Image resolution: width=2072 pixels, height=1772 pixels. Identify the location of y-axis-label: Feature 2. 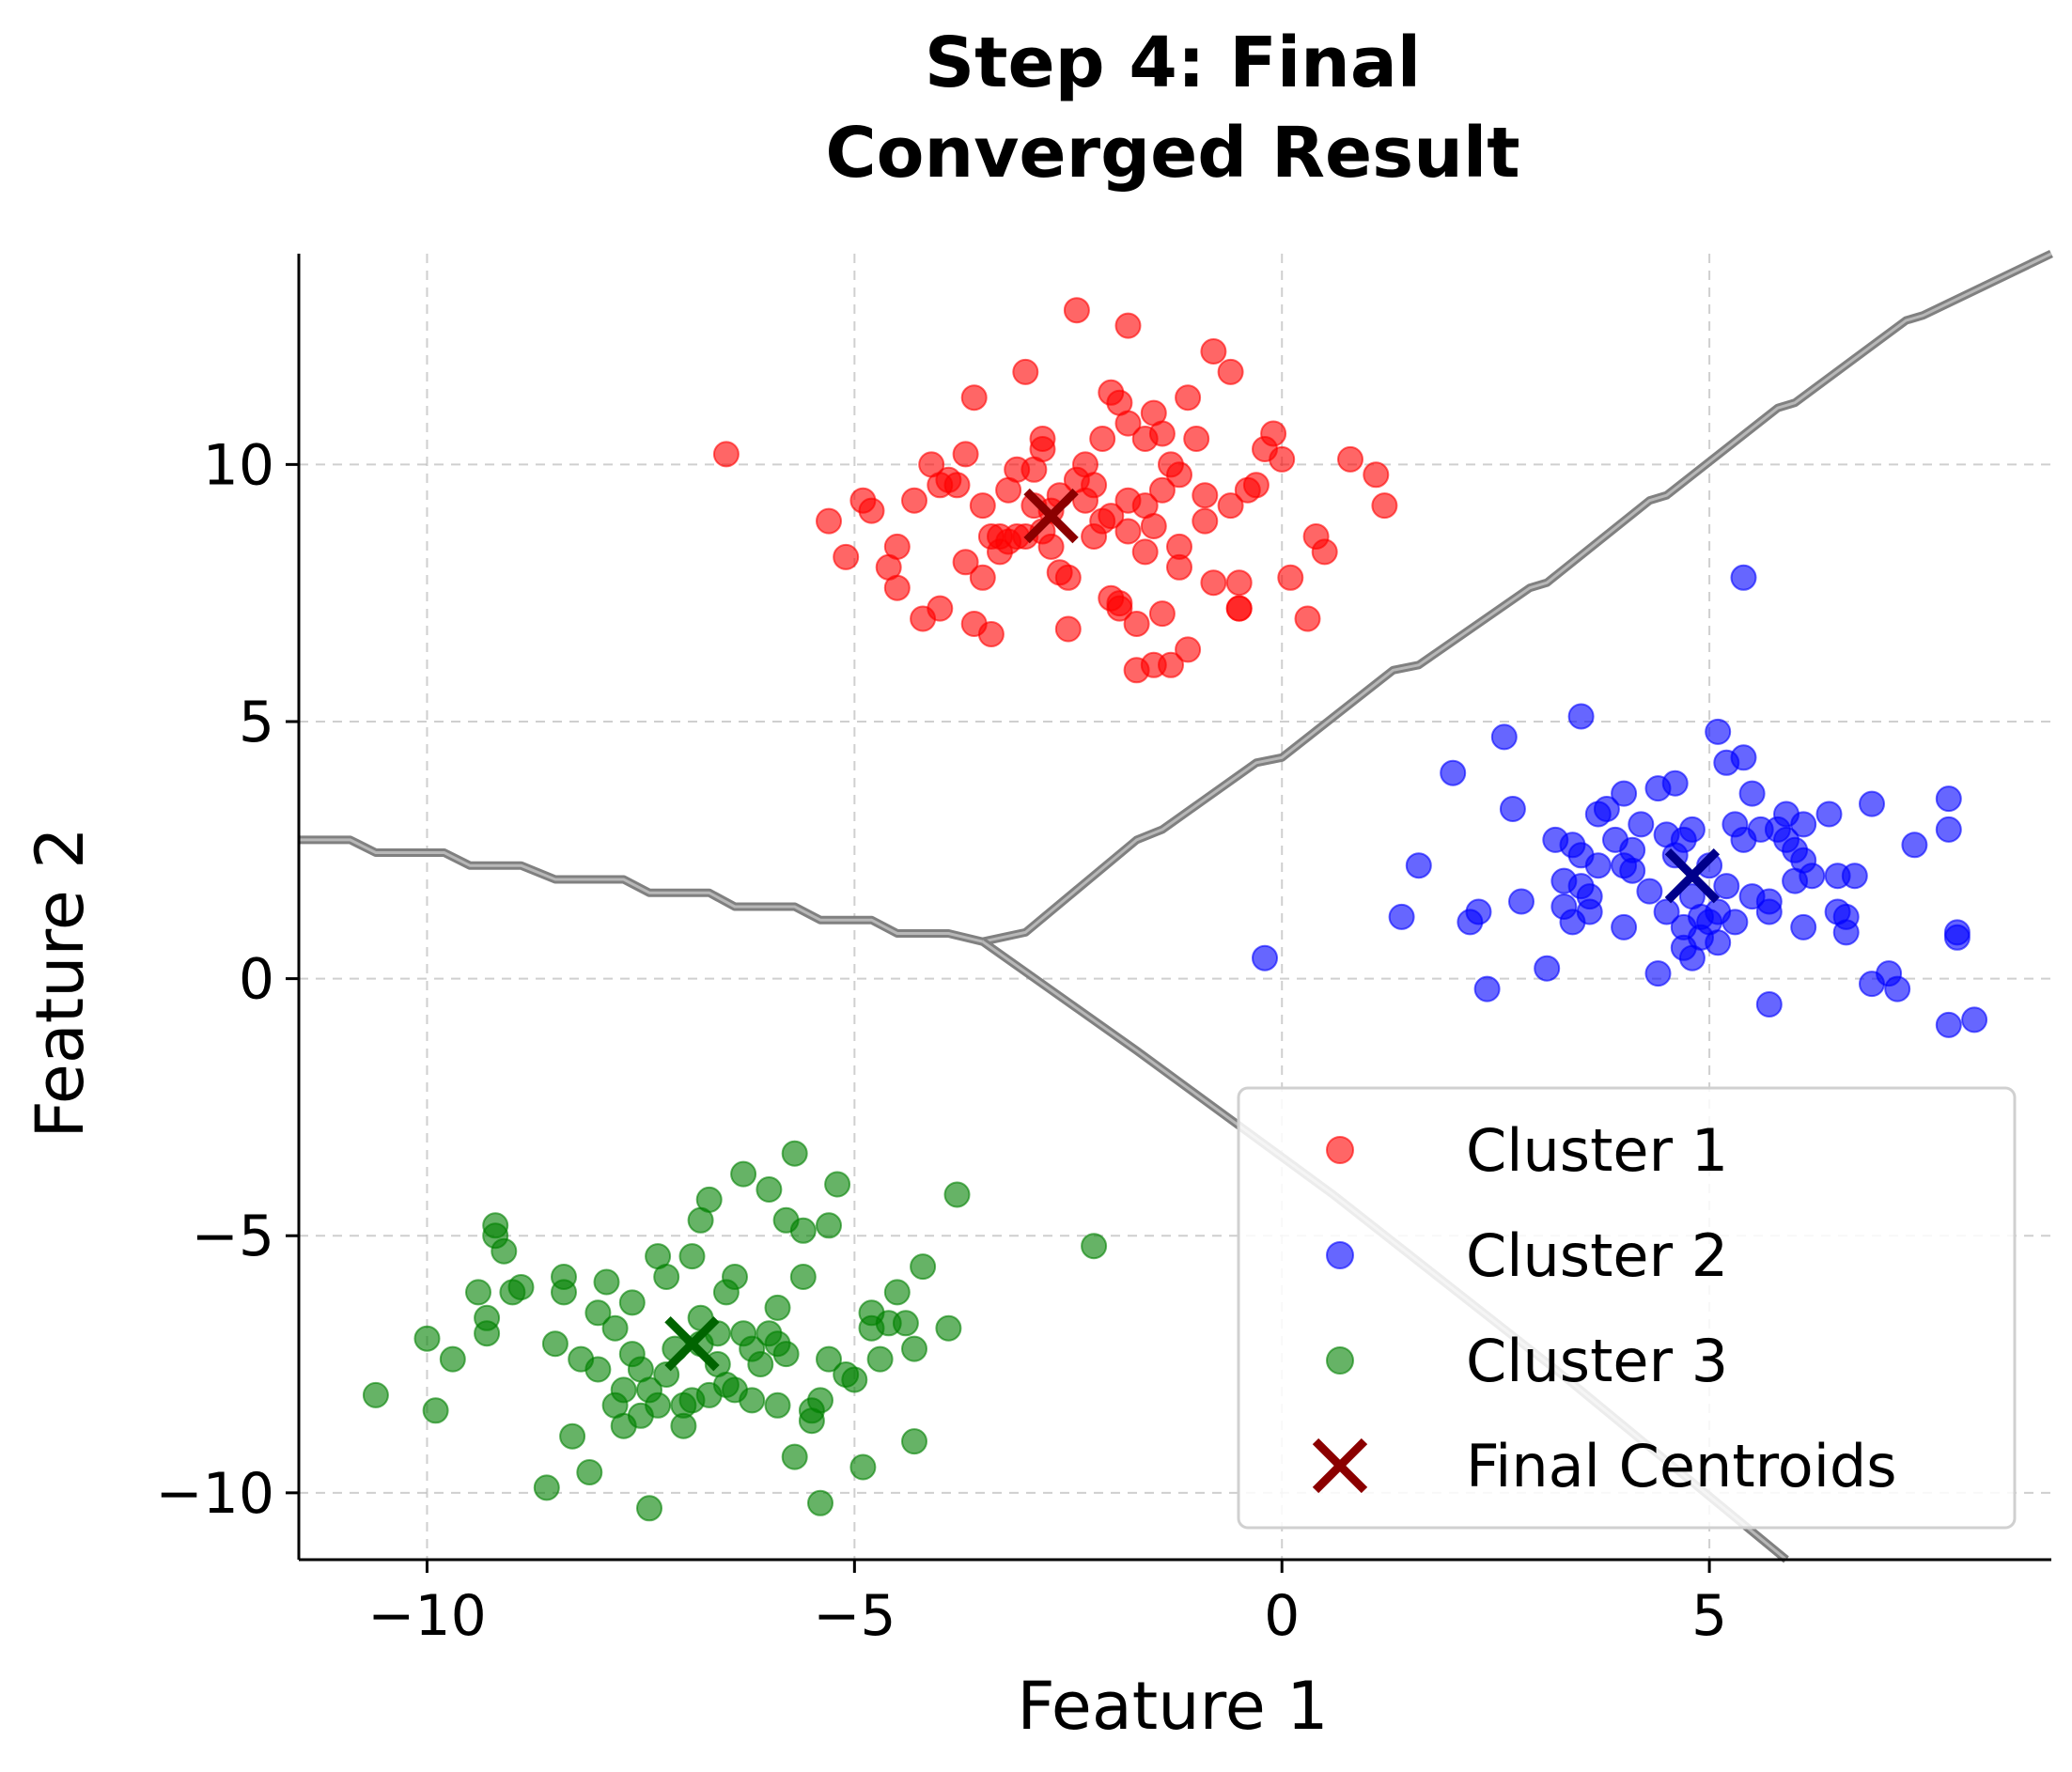
(61, 982).